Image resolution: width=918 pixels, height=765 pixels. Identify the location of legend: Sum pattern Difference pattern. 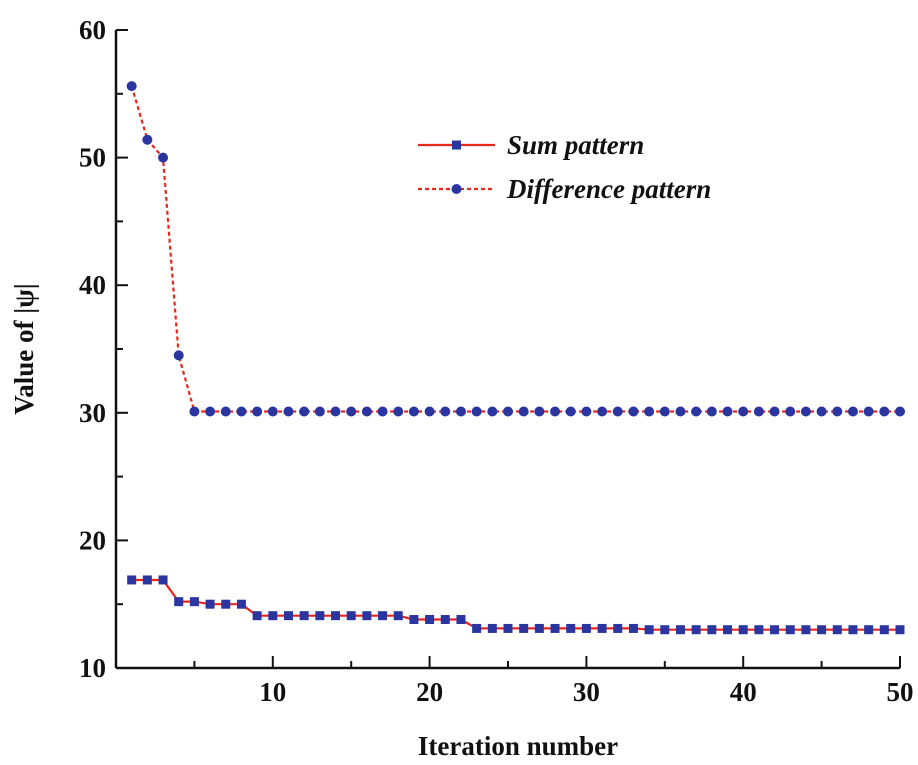
(564, 167).